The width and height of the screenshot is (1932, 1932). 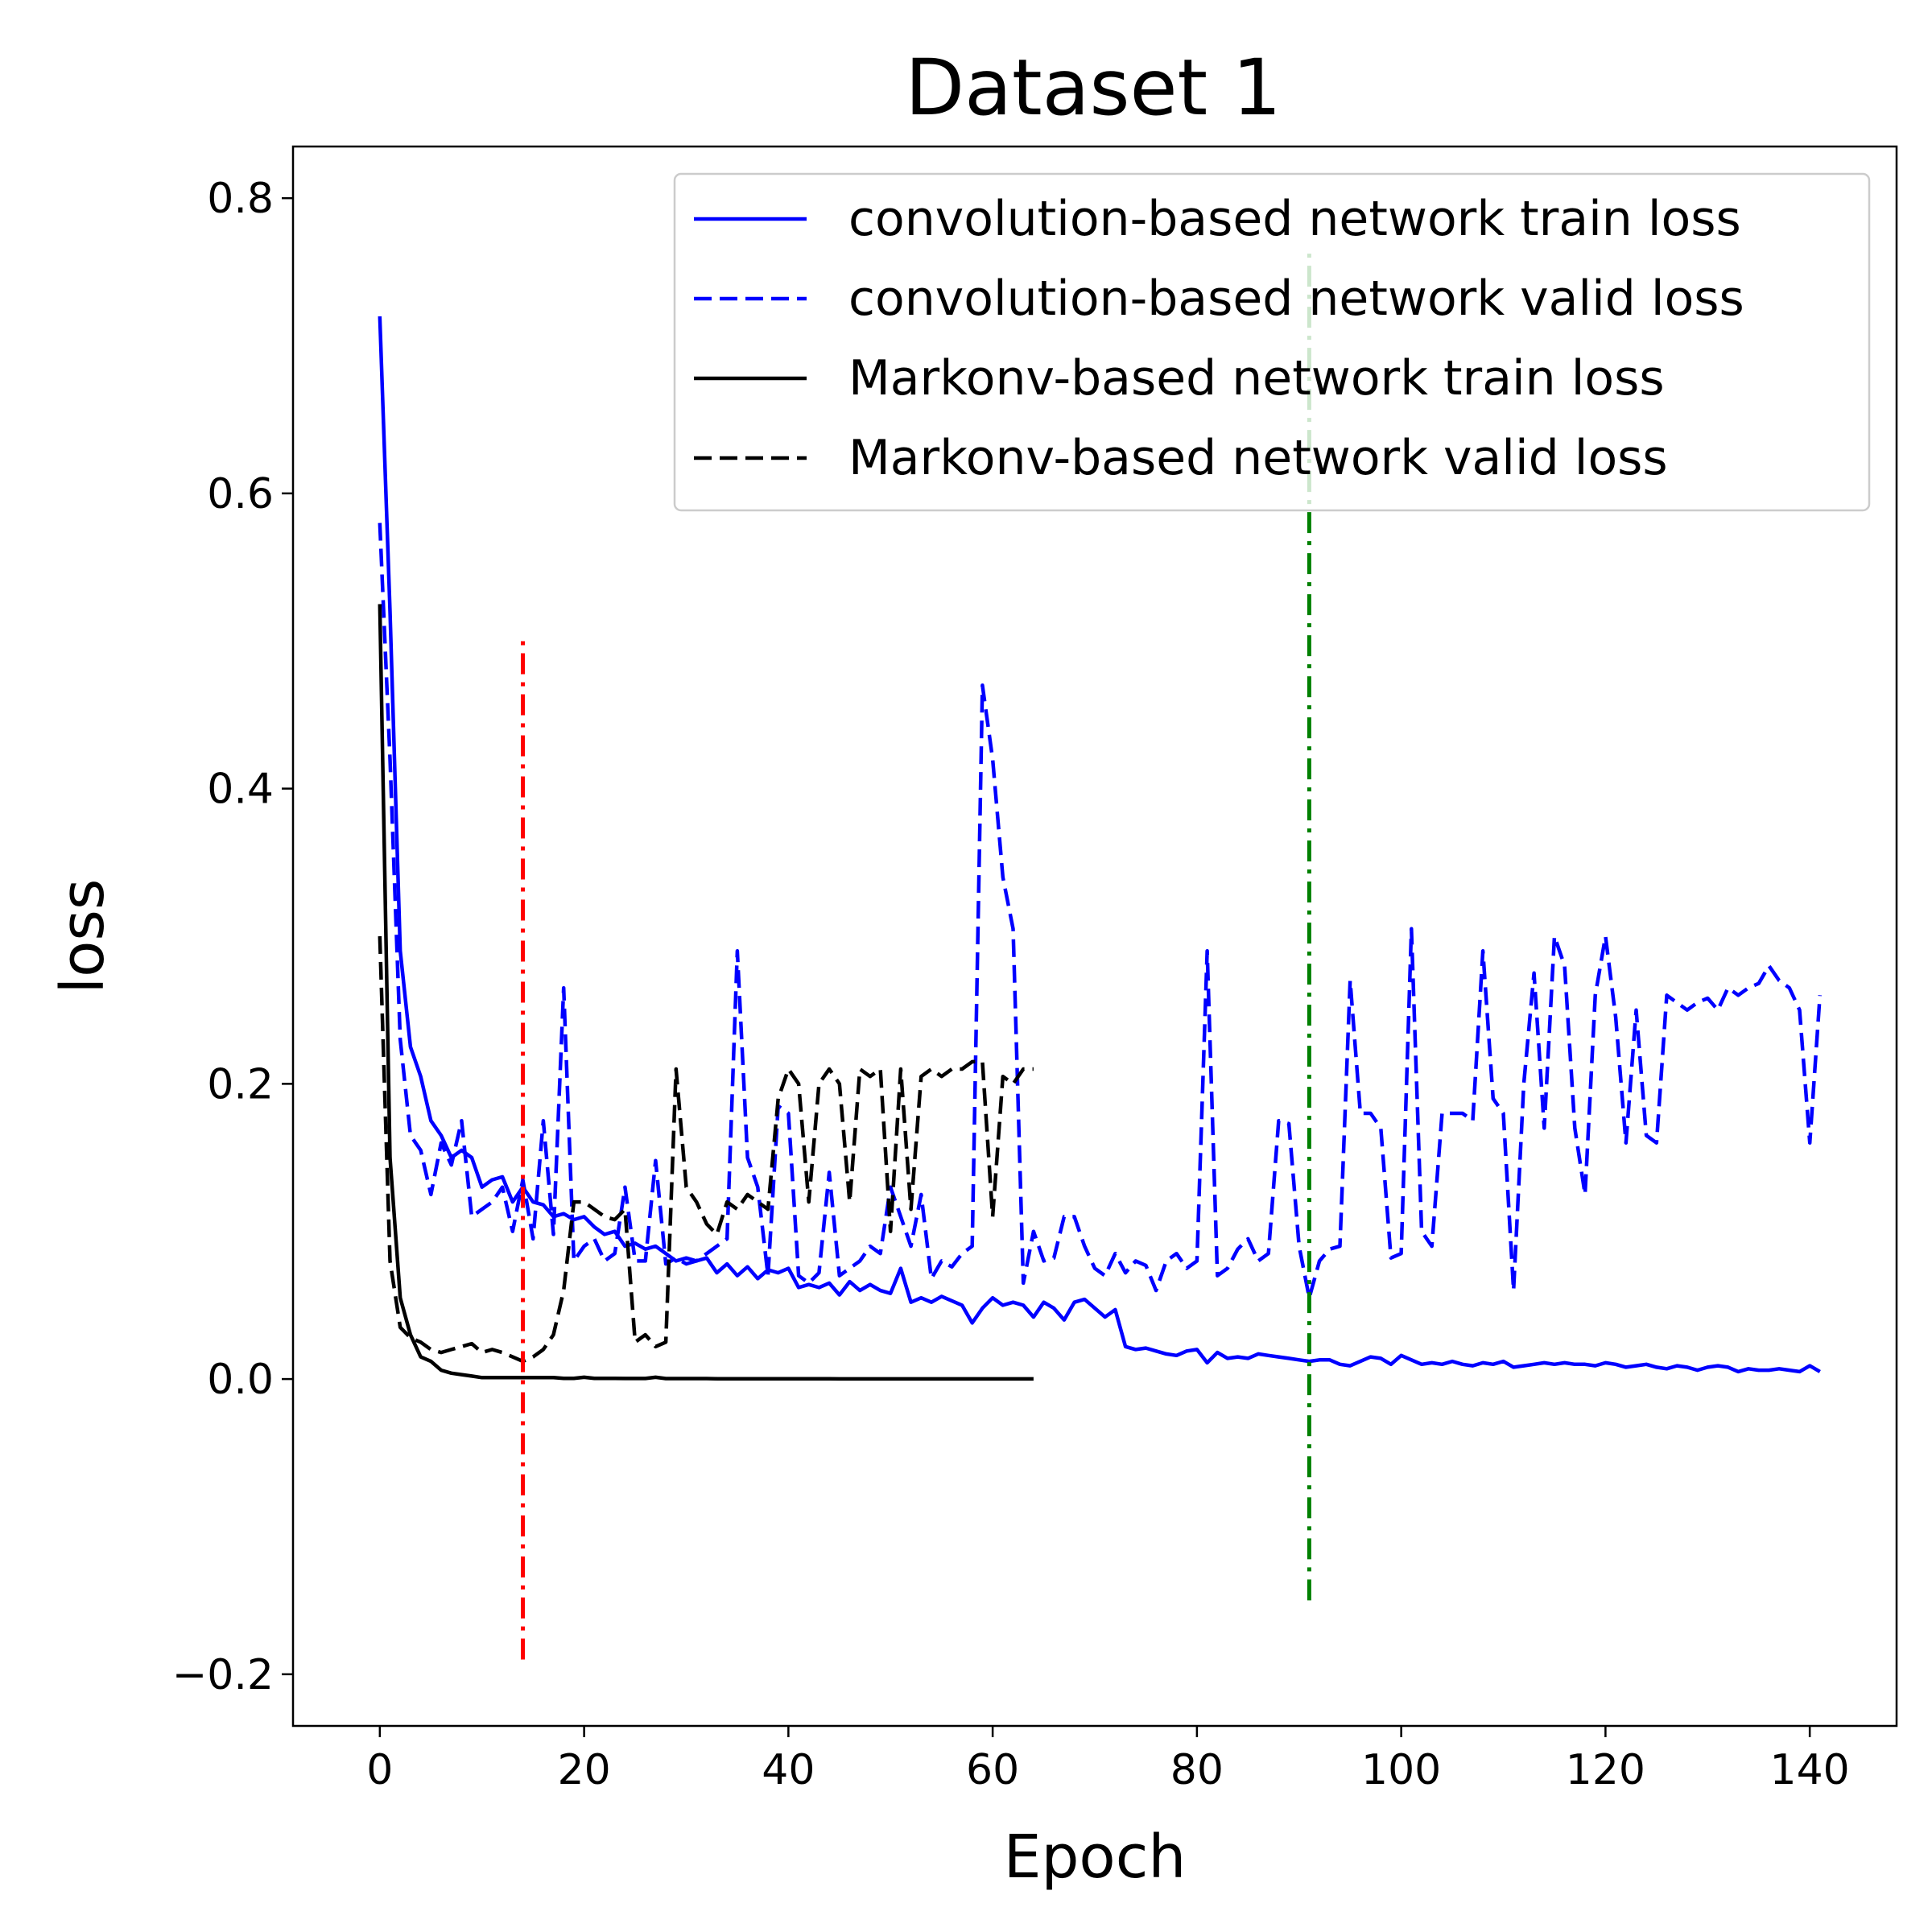 What do you see at coordinates (240, 494) in the screenshot?
I see `y-tick-label: 0.6` at bounding box center [240, 494].